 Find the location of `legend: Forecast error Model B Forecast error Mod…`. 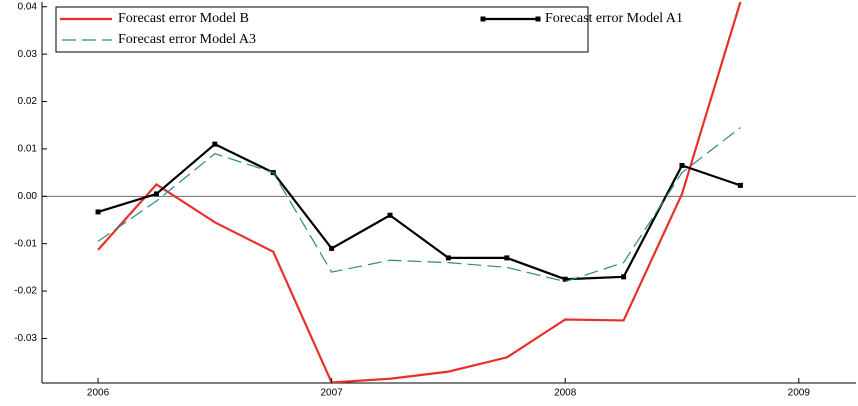

legend: Forecast error Model B Forecast error Mod… is located at coordinates (369, 29).